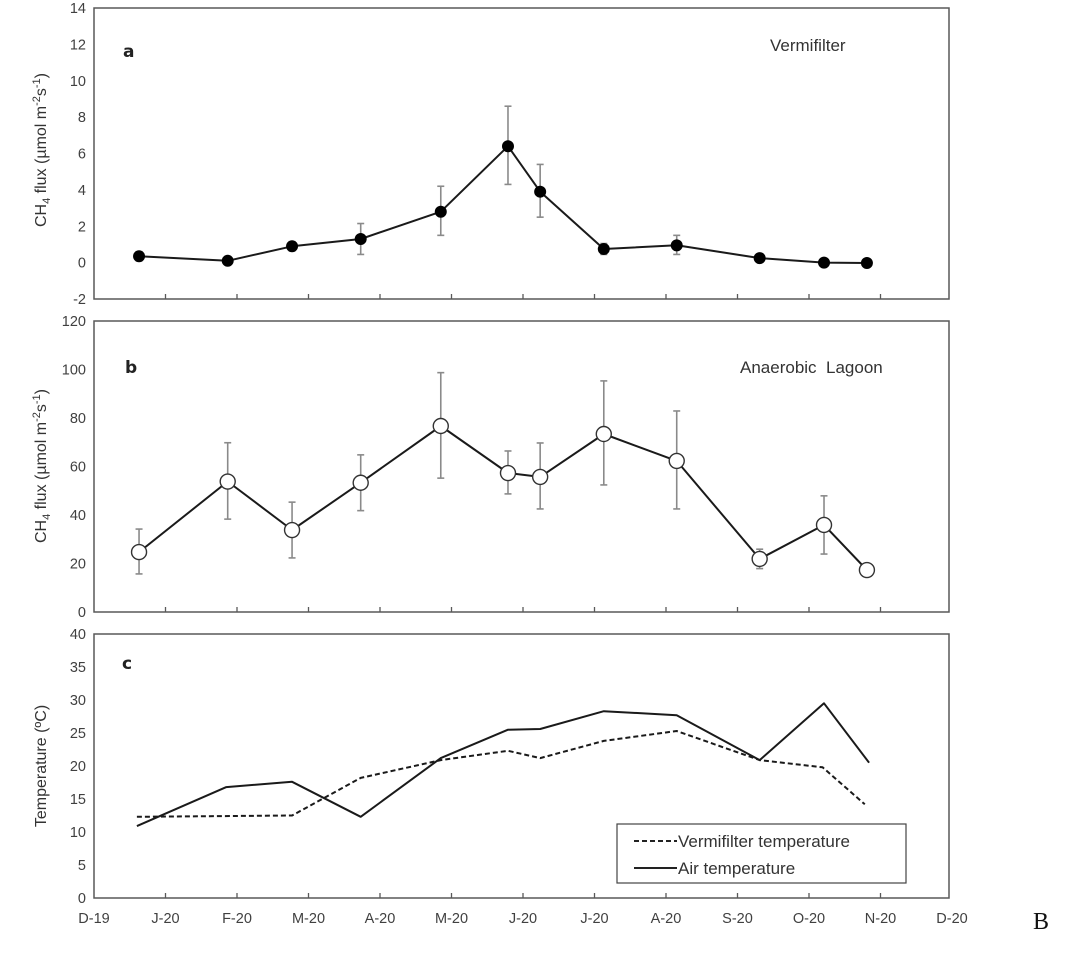  What do you see at coordinates (737, 919) in the screenshot?
I see `xtick-label: S-20` at bounding box center [737, 919].